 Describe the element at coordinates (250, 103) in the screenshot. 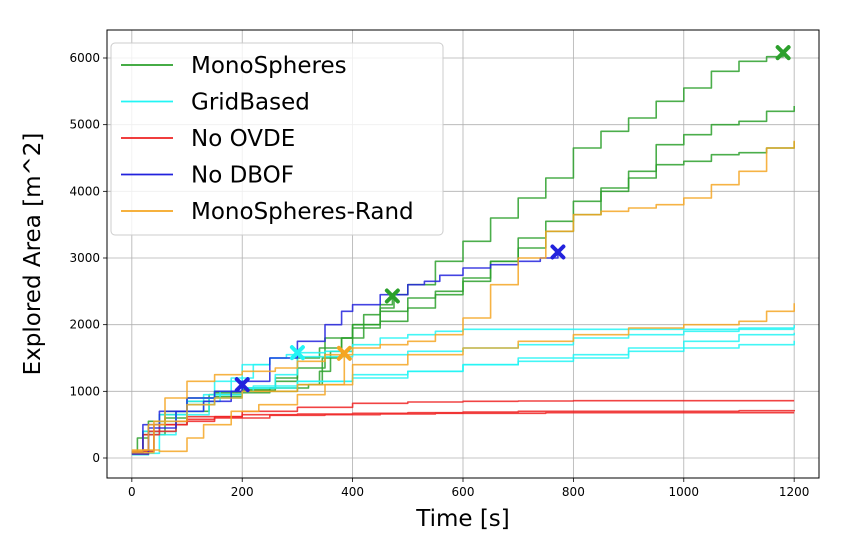

I see `legend-label: GridBased` at that location.